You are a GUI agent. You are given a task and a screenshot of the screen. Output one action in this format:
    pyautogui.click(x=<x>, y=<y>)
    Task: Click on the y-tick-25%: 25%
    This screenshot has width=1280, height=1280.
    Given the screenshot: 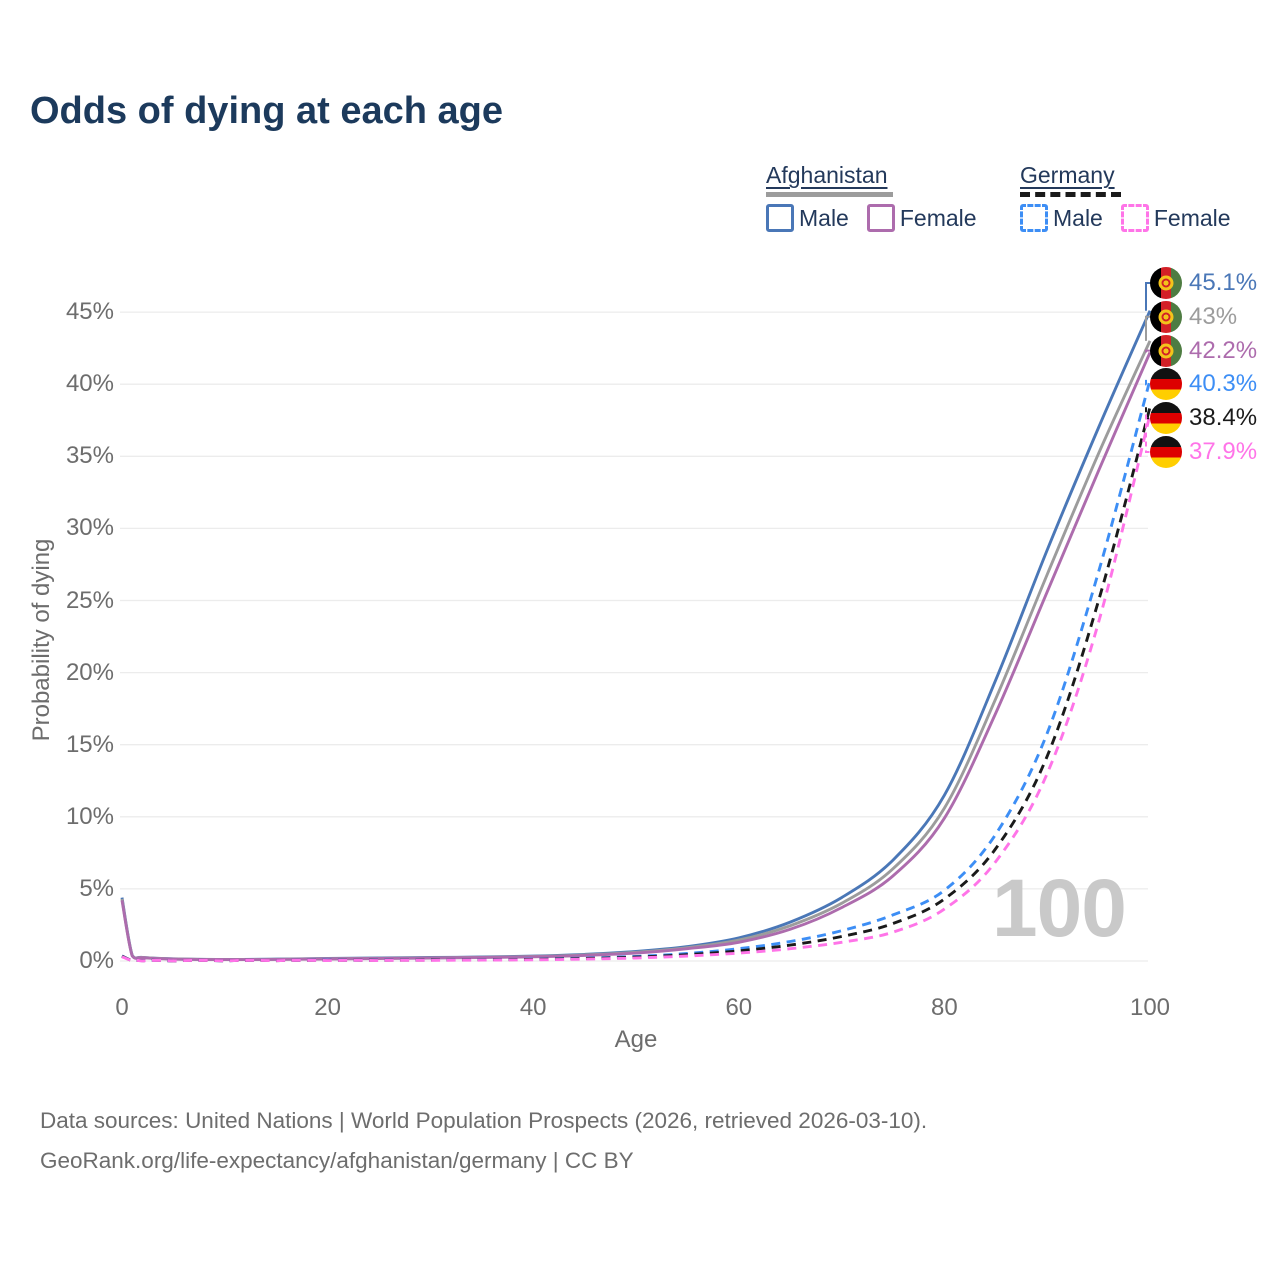 What is the action you would take?
    pyautogui.click(x=89, y=600)
    